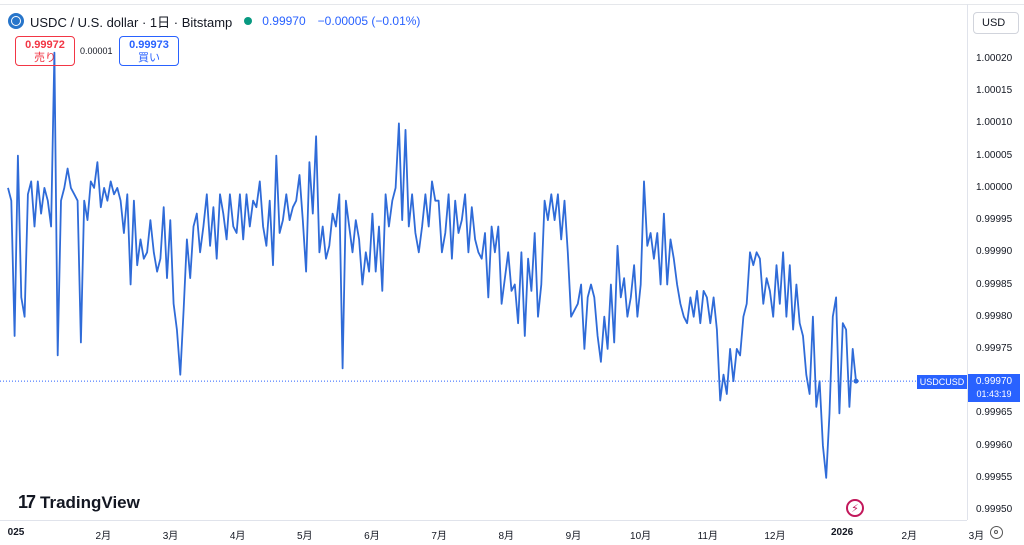 The height and width of the screenshot is (545, 1024). I want to click on price-axis-label: 1.00010, so click(994, 123).